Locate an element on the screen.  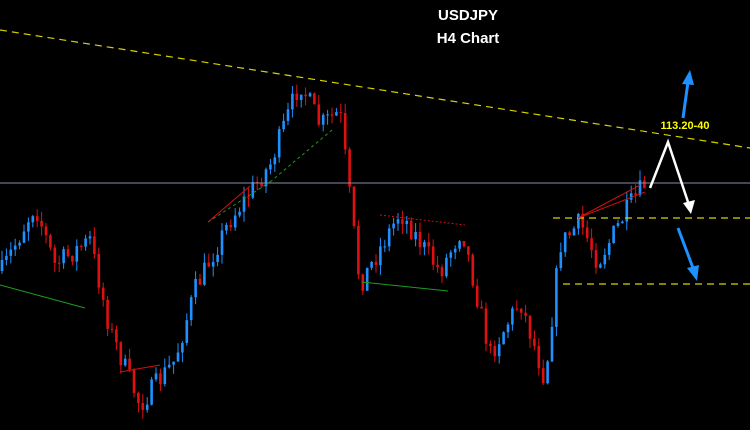
arrow-down is located at coordinates (687, 254).